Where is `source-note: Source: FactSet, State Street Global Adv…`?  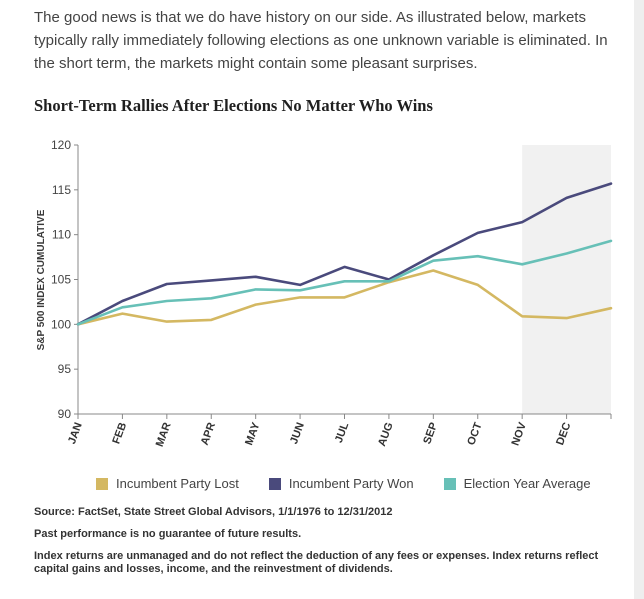
source-note: Source: FactSet, State Street Global Adv… is located at coordinates (213, 512).